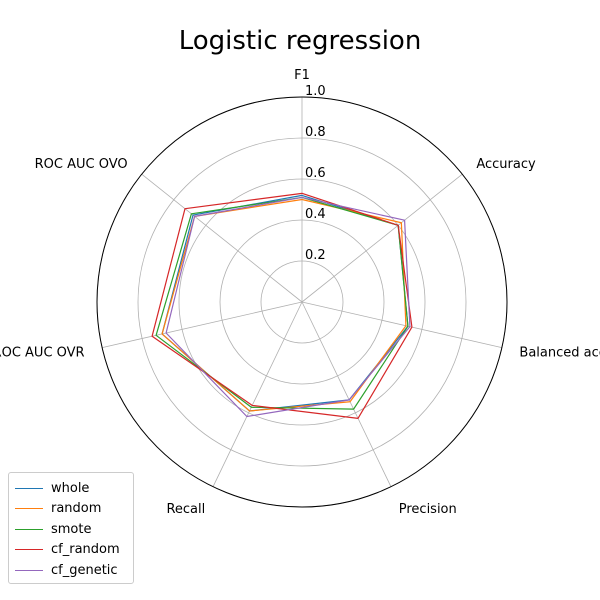 This screenshot has width=600, height=600. What do you see at coordinates (42, 353) in the screenshot?
I see `axis-label: ROC AUC OVR` at bounding box center [42, 353].